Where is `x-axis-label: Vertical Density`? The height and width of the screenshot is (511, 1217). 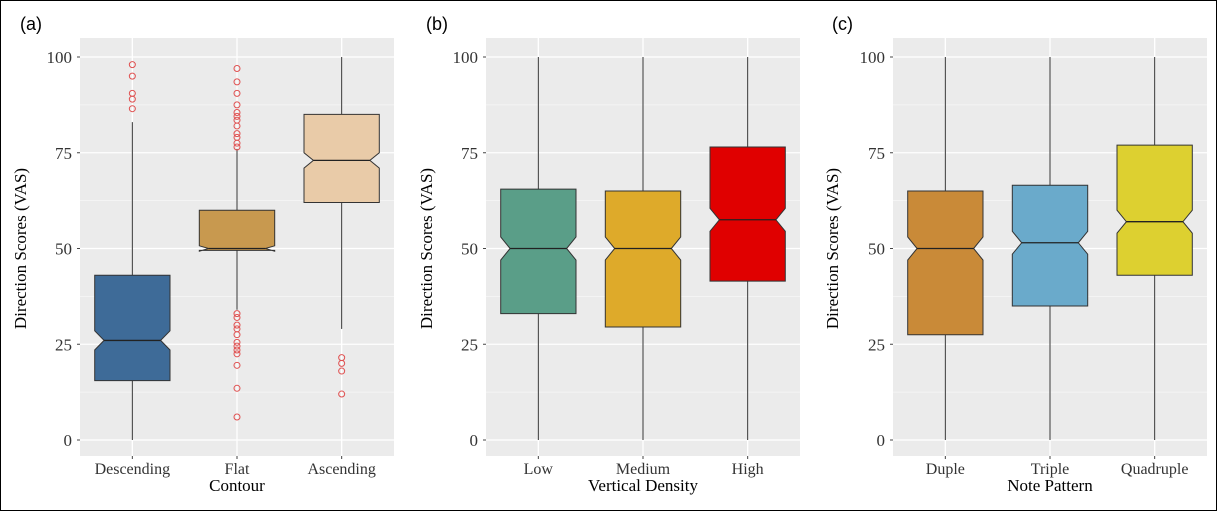 x-axis-label: Vertical Density is located at coordinates (643, 485).